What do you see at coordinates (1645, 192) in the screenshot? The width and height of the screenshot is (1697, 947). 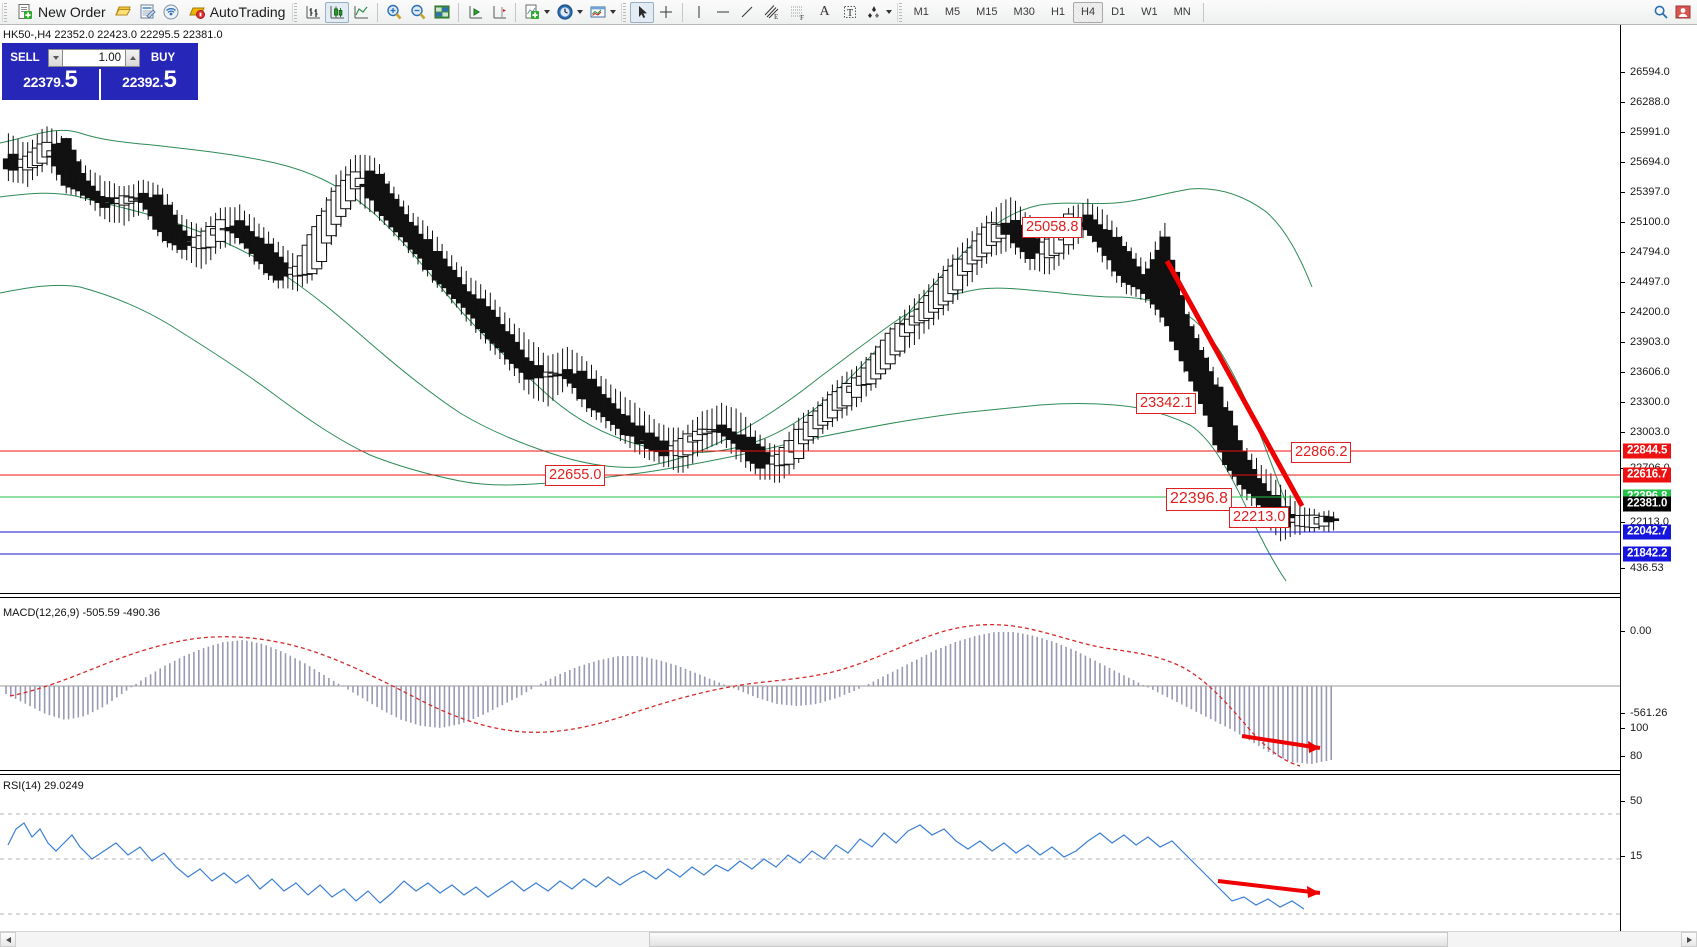 I see `price-tick: 25397.0` at bounding box center [1645, 192].